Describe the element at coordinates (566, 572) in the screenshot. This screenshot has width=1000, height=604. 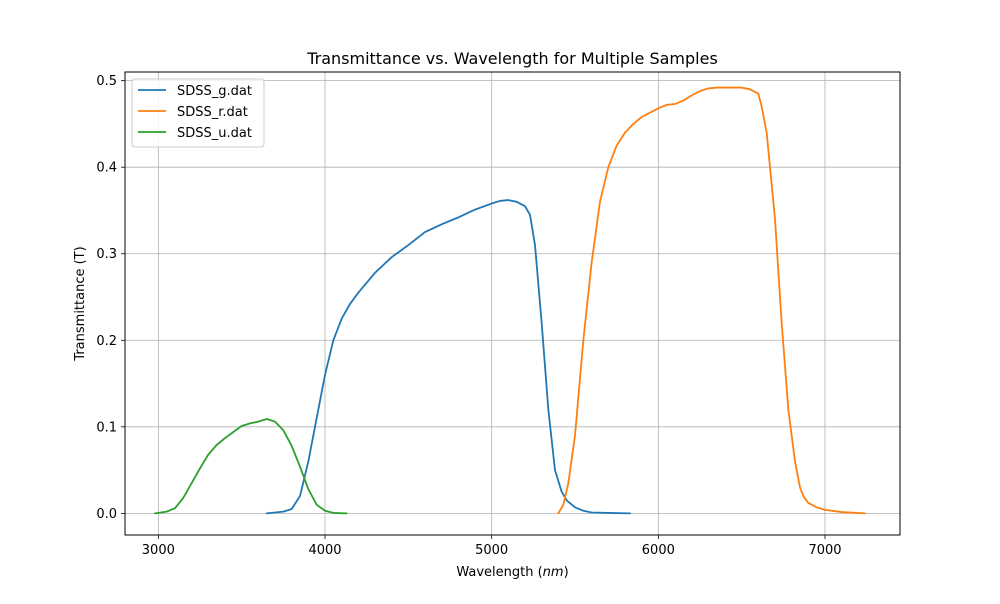
I see `x-axis-label-end: )` at that location.